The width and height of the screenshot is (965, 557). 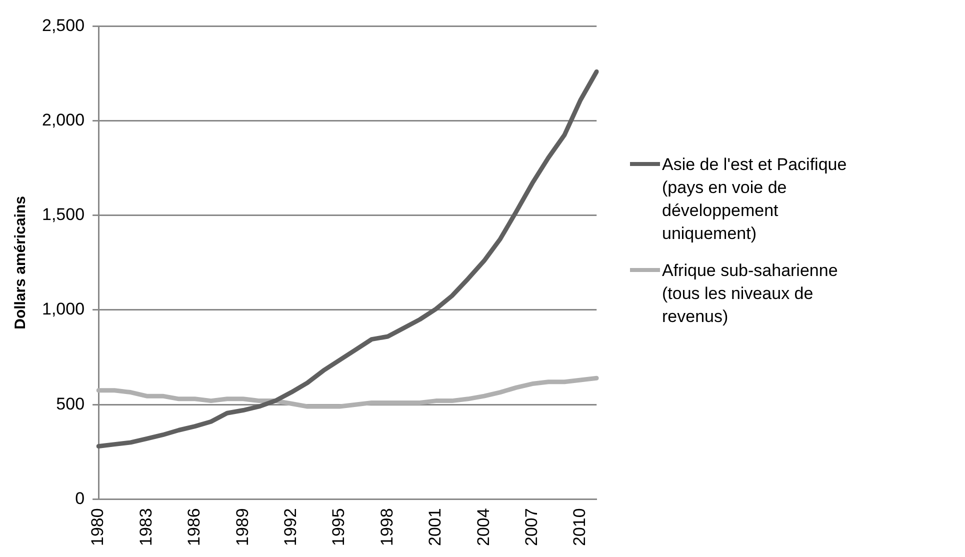 I want to click on y-tick-label: 500, so click(x=70, y=404).